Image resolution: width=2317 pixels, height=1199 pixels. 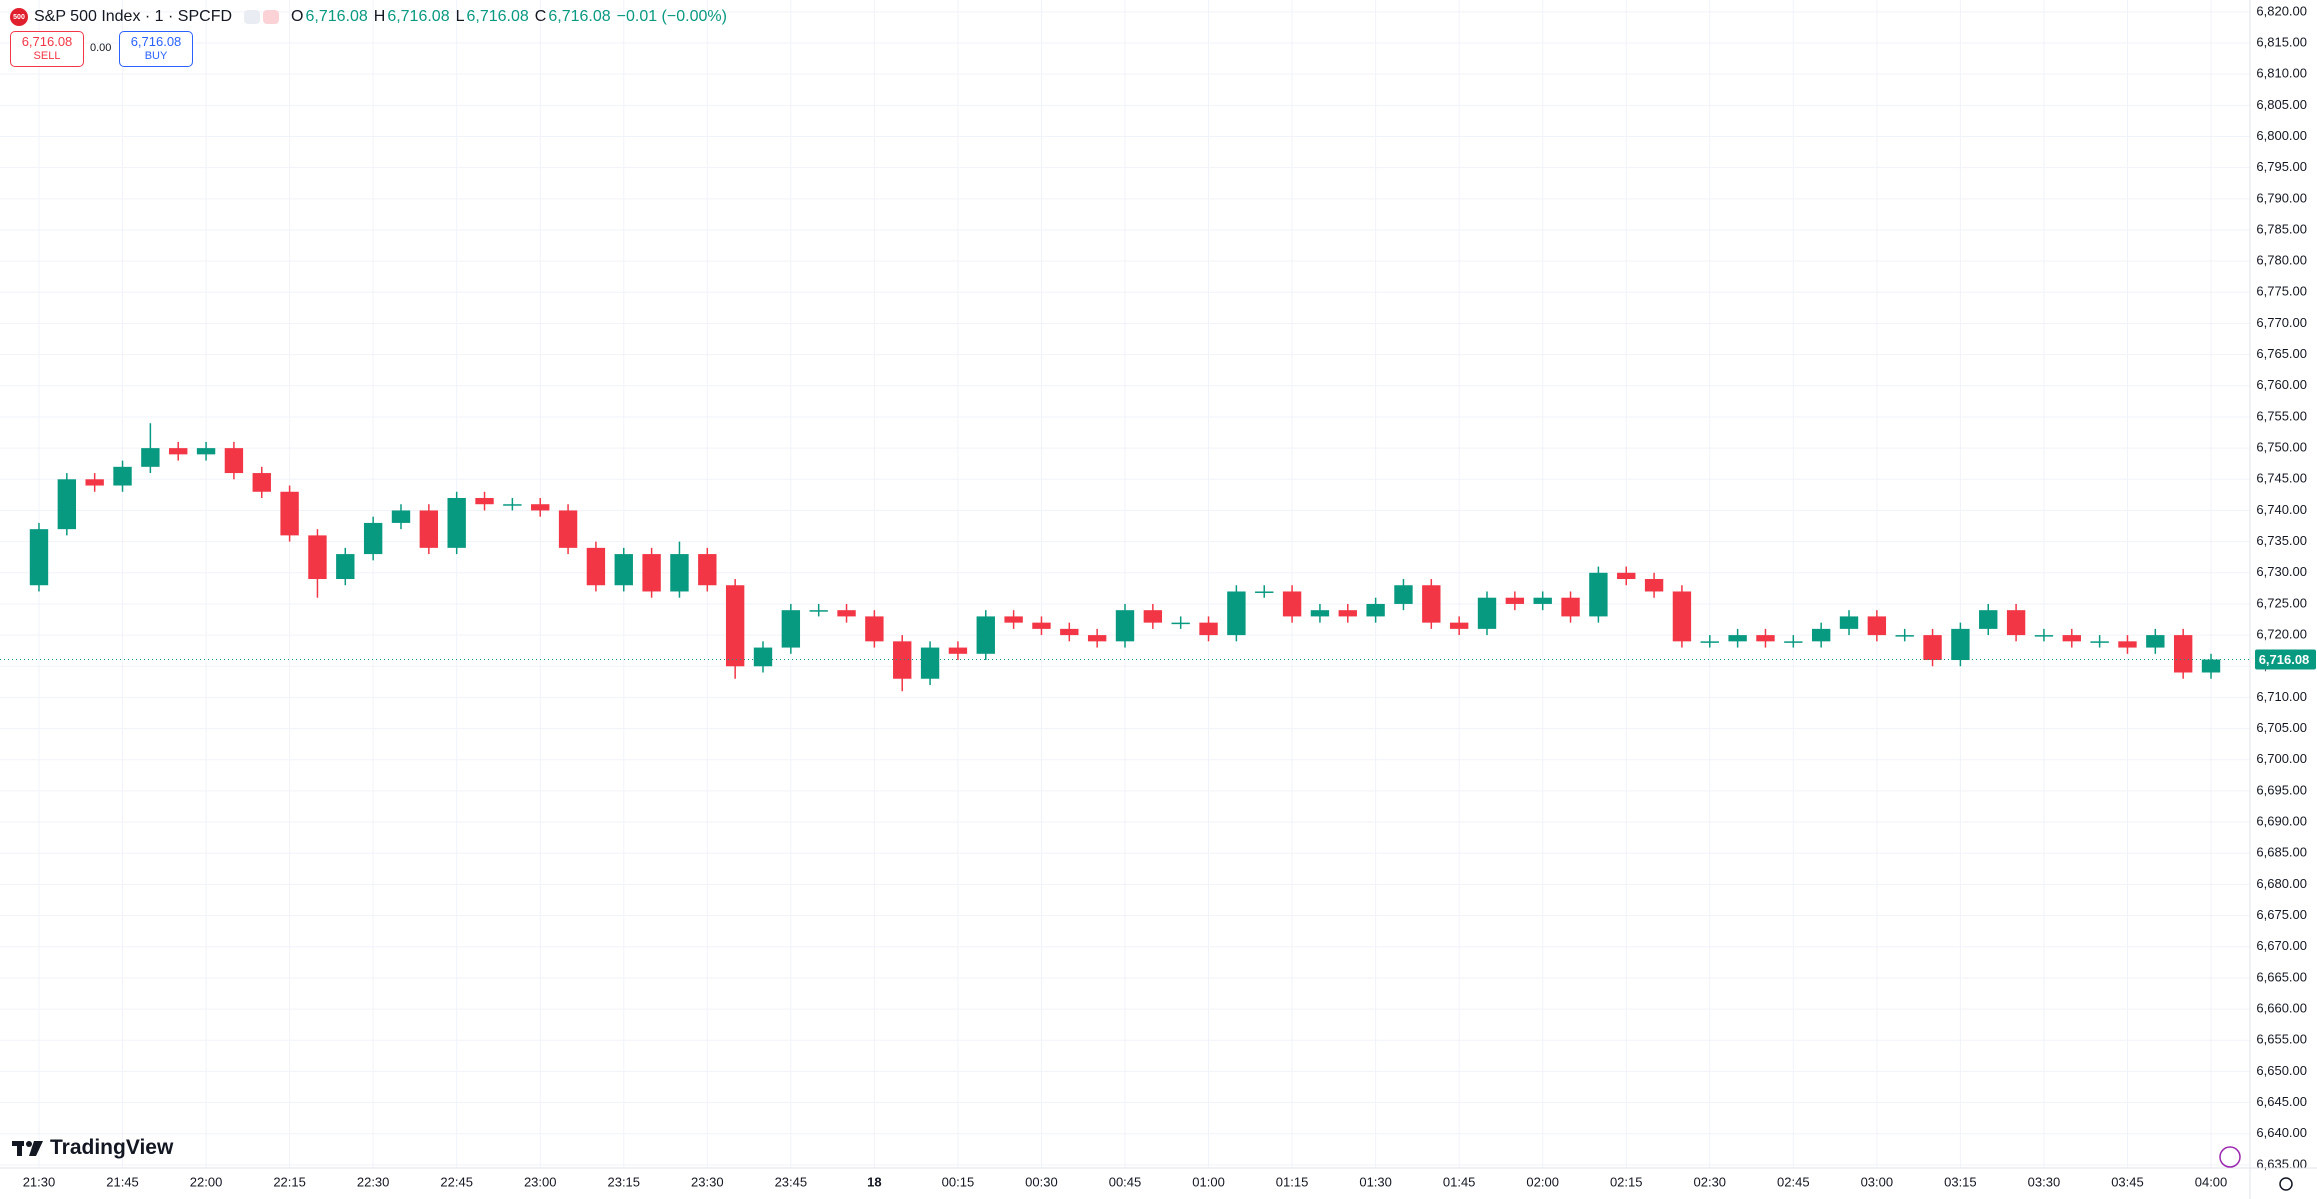 I want to click on y-tick-label: 6,730.00, so click(x=2281, y=571).